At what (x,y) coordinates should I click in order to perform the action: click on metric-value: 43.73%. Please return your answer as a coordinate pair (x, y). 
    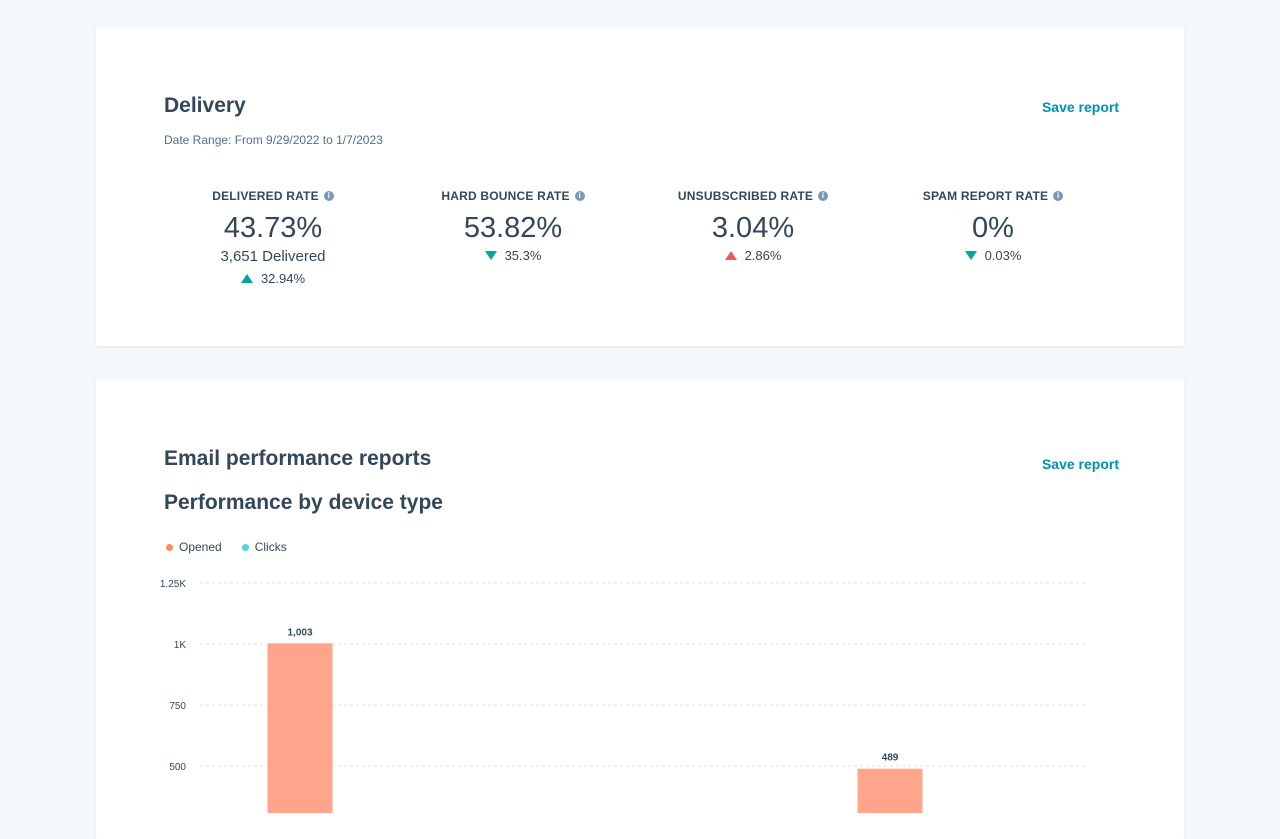
    Looking at the image, I should click on (273, 228).